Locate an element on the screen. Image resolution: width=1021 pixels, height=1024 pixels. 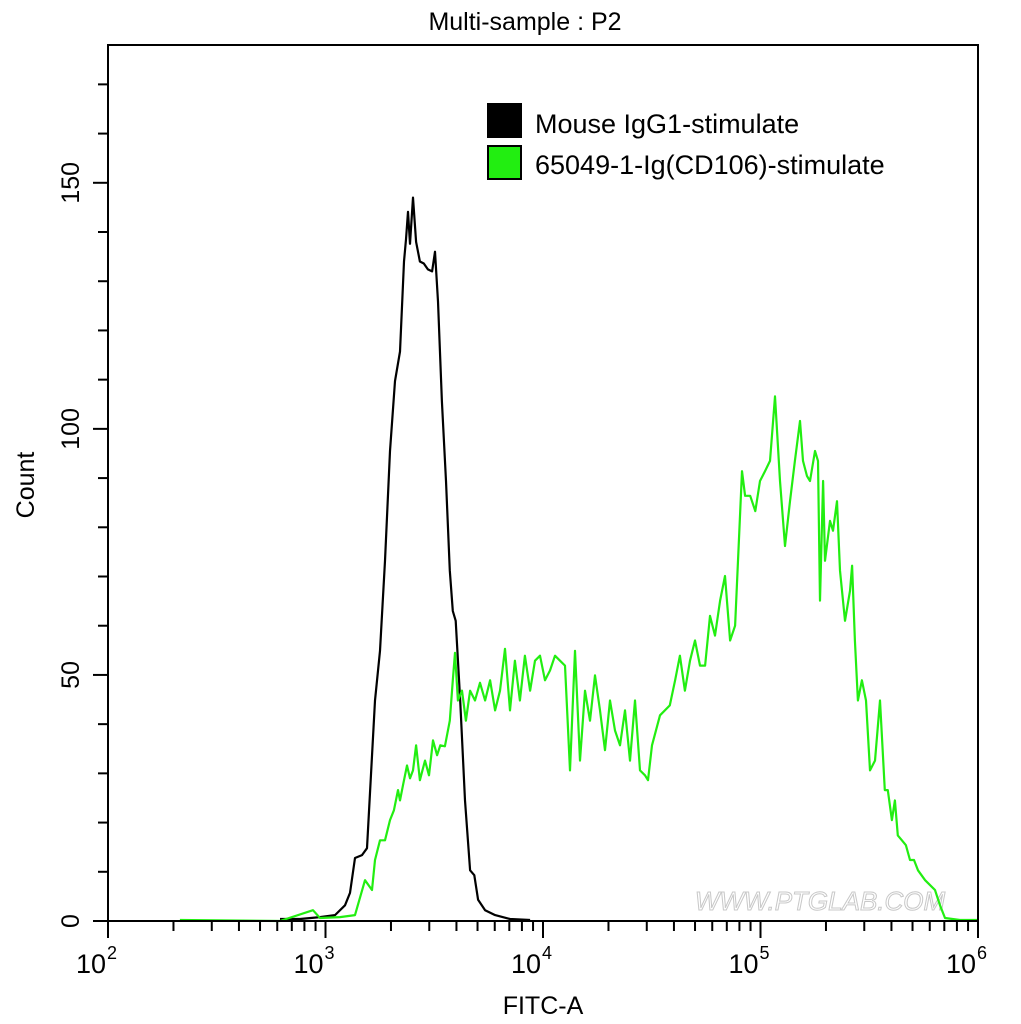
legend-swatch-black is located at coordinates (504, 120).